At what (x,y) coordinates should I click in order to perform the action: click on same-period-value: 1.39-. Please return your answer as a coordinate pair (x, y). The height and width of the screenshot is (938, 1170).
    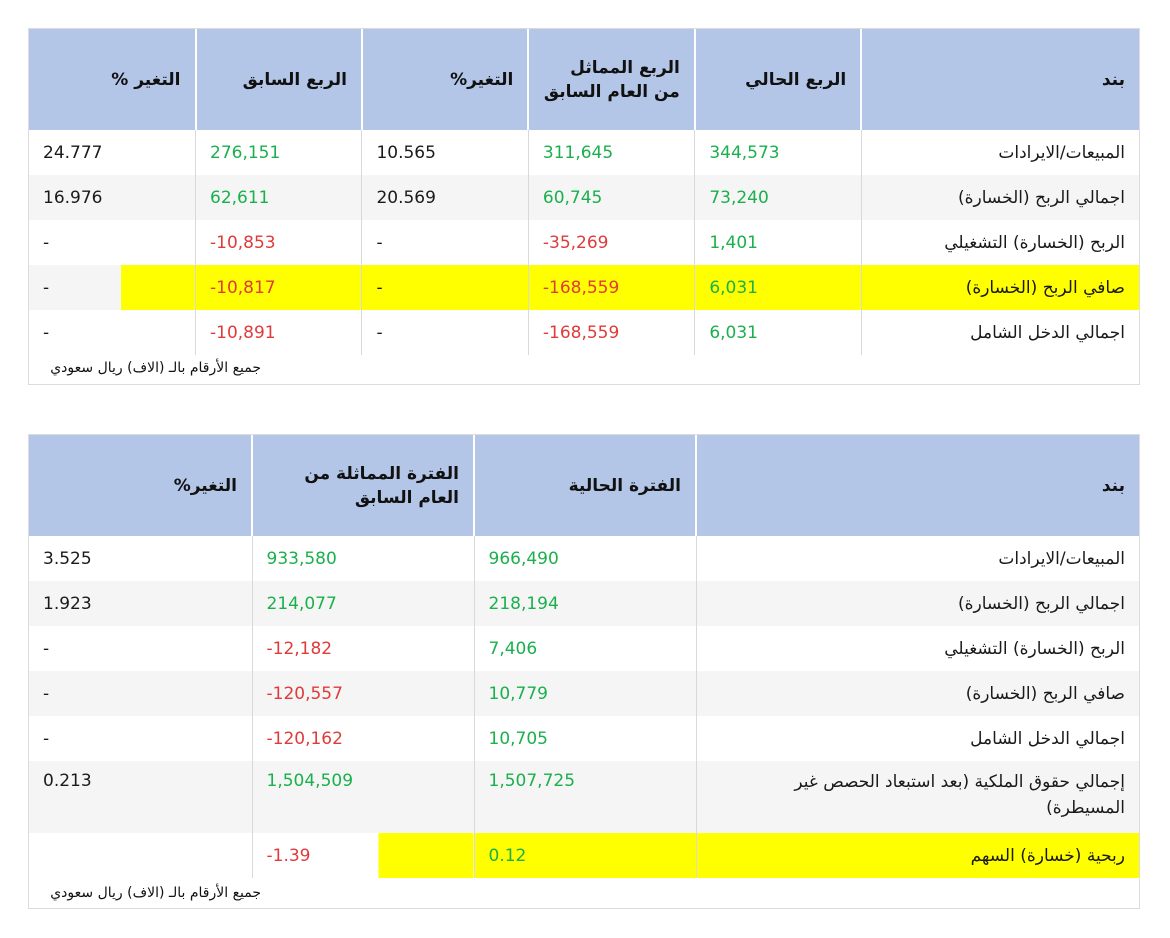
    Looking at the image, I should click on (362, 855).